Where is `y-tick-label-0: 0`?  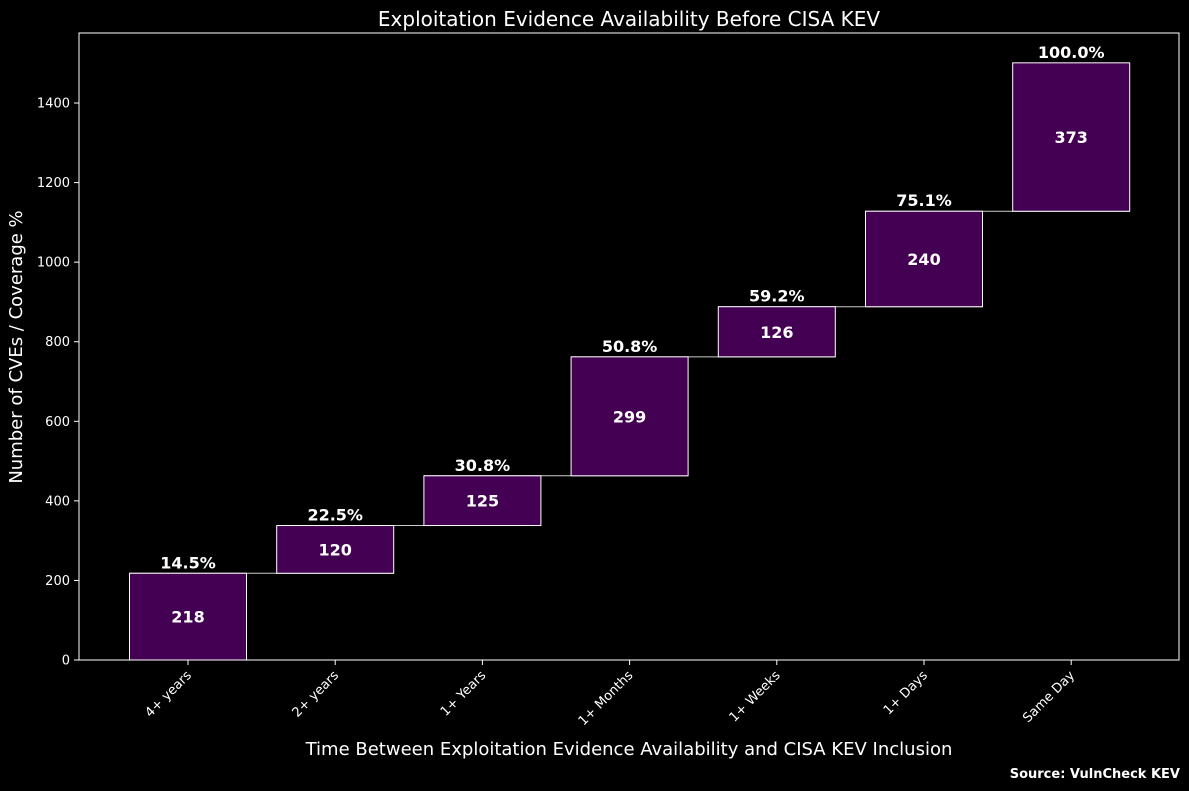
y-tick-label-0: 0 is located at coordinates (66, 661).